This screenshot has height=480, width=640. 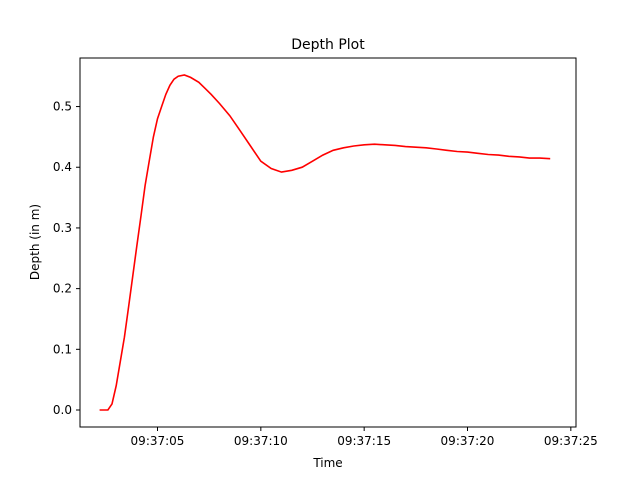 What do you see at coordinates (62, 289) in the screenshot?
I see `y-tick-label: 0.2` at bounding box center [62, 289].